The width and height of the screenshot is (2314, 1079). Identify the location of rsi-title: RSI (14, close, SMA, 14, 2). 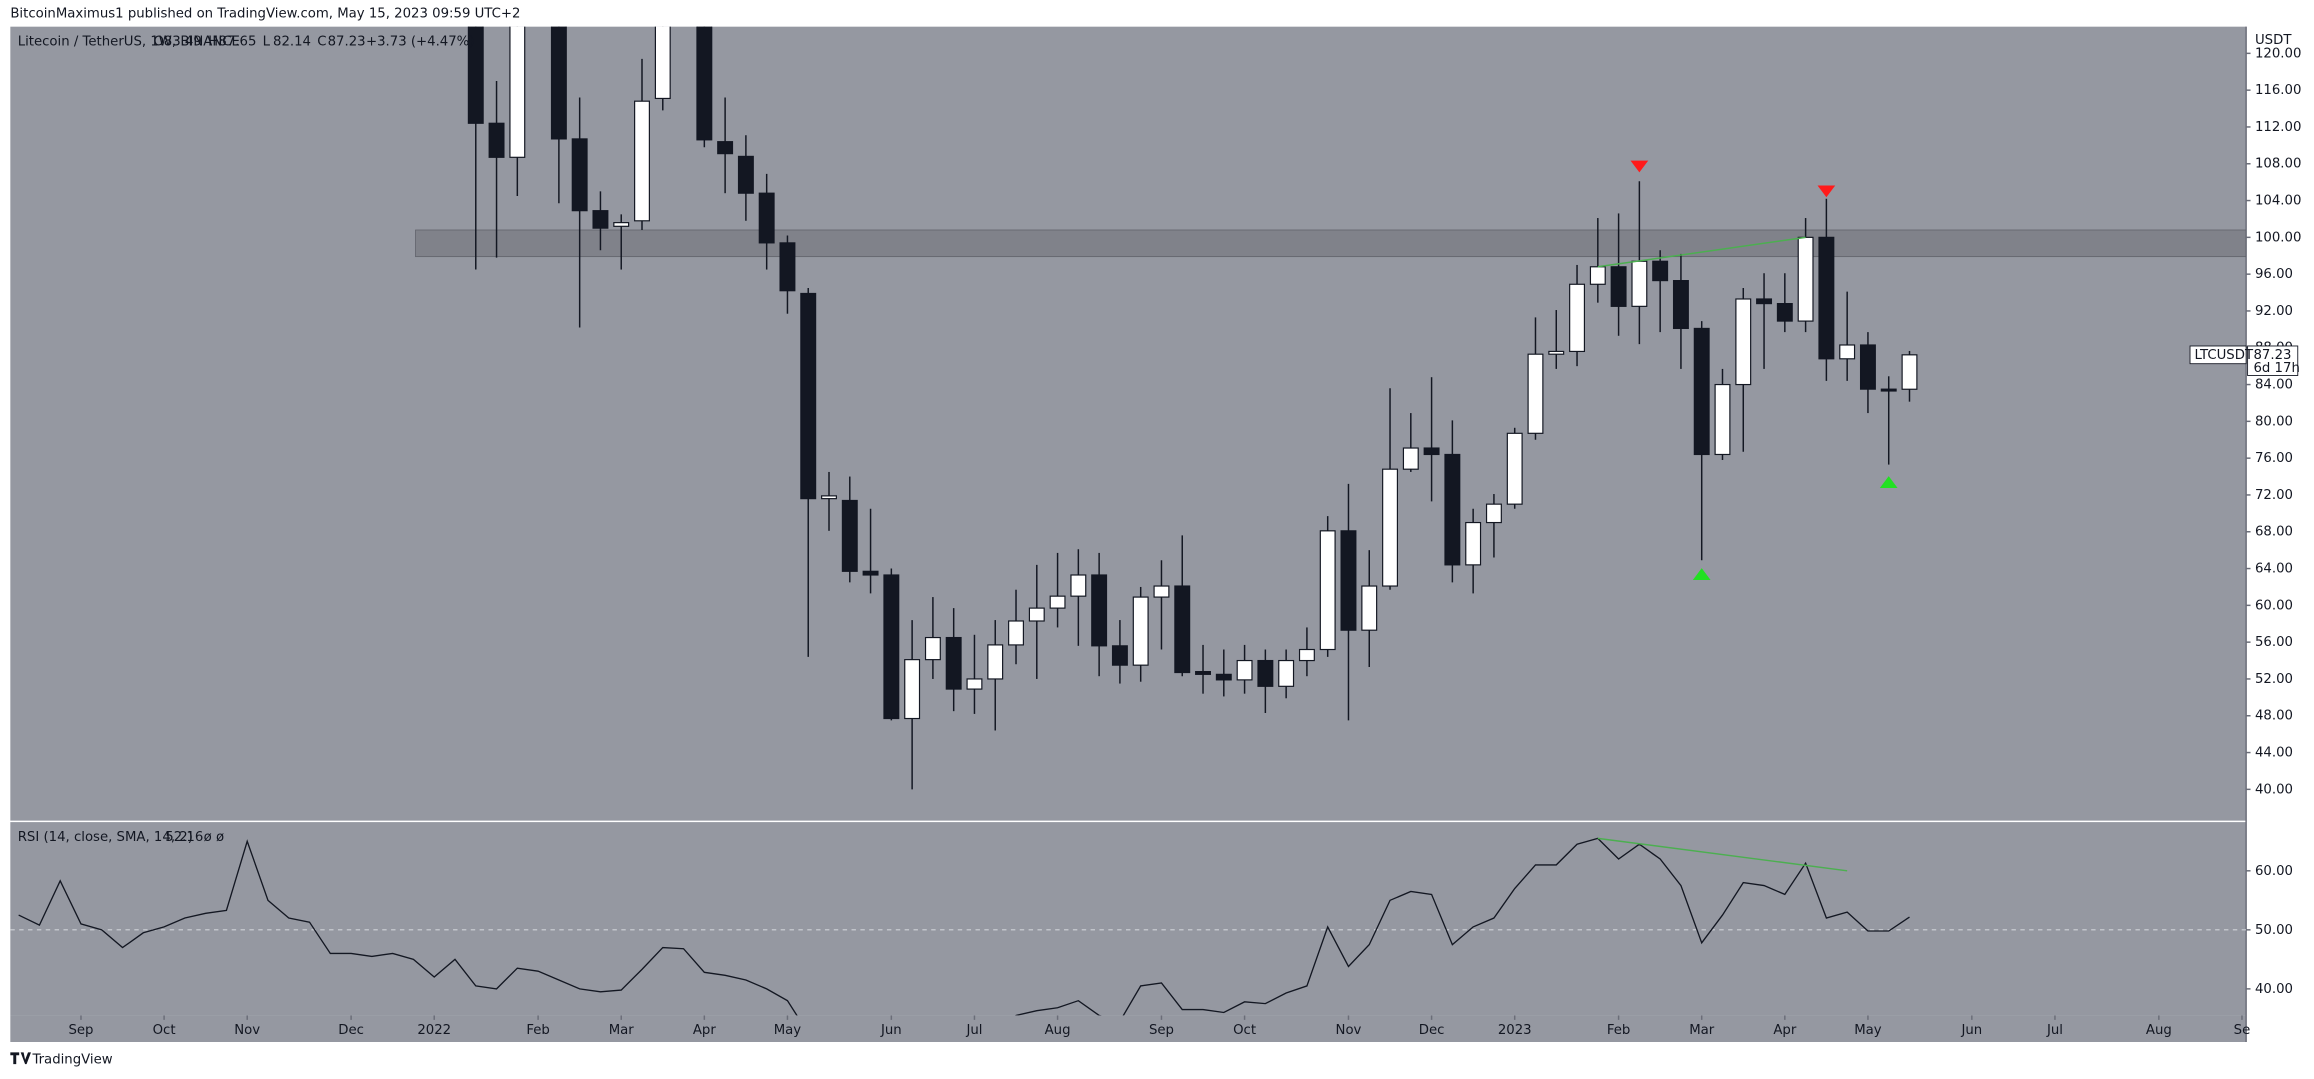
(105, 837).